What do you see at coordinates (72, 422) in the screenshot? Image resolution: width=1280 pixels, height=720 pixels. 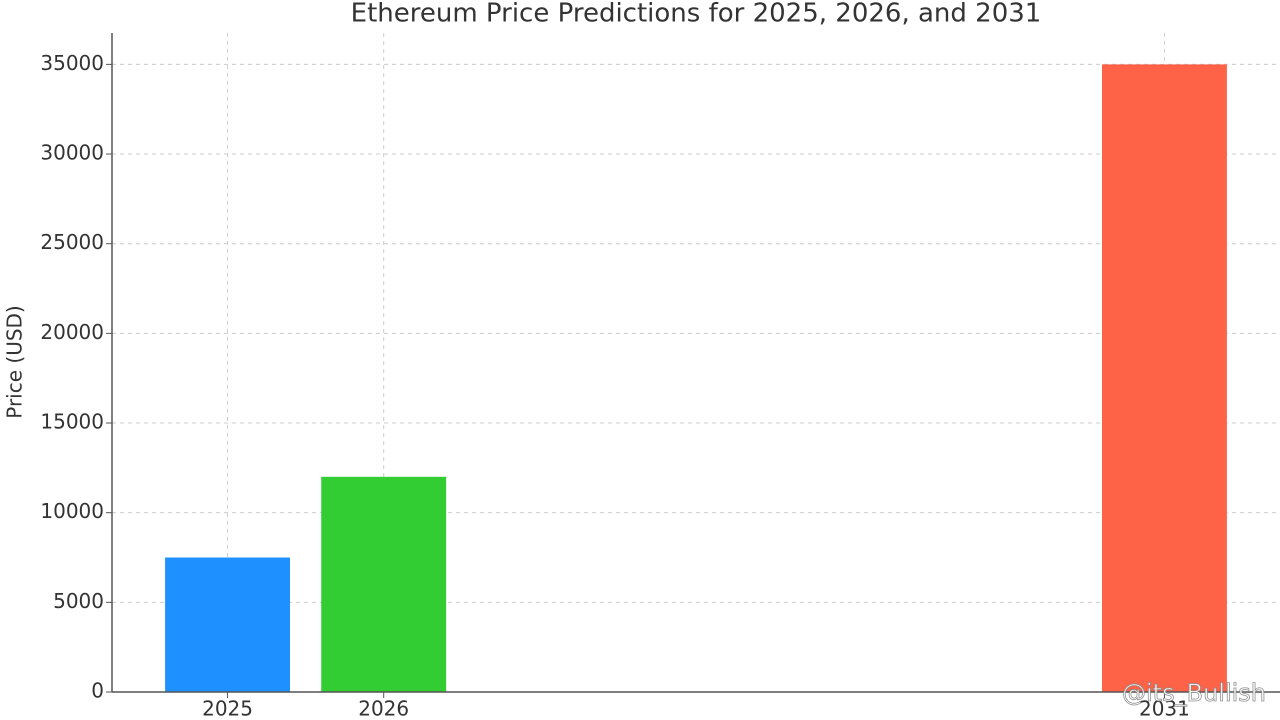 I see `y-tick-label: 15000` at bounding box center [72, 422].